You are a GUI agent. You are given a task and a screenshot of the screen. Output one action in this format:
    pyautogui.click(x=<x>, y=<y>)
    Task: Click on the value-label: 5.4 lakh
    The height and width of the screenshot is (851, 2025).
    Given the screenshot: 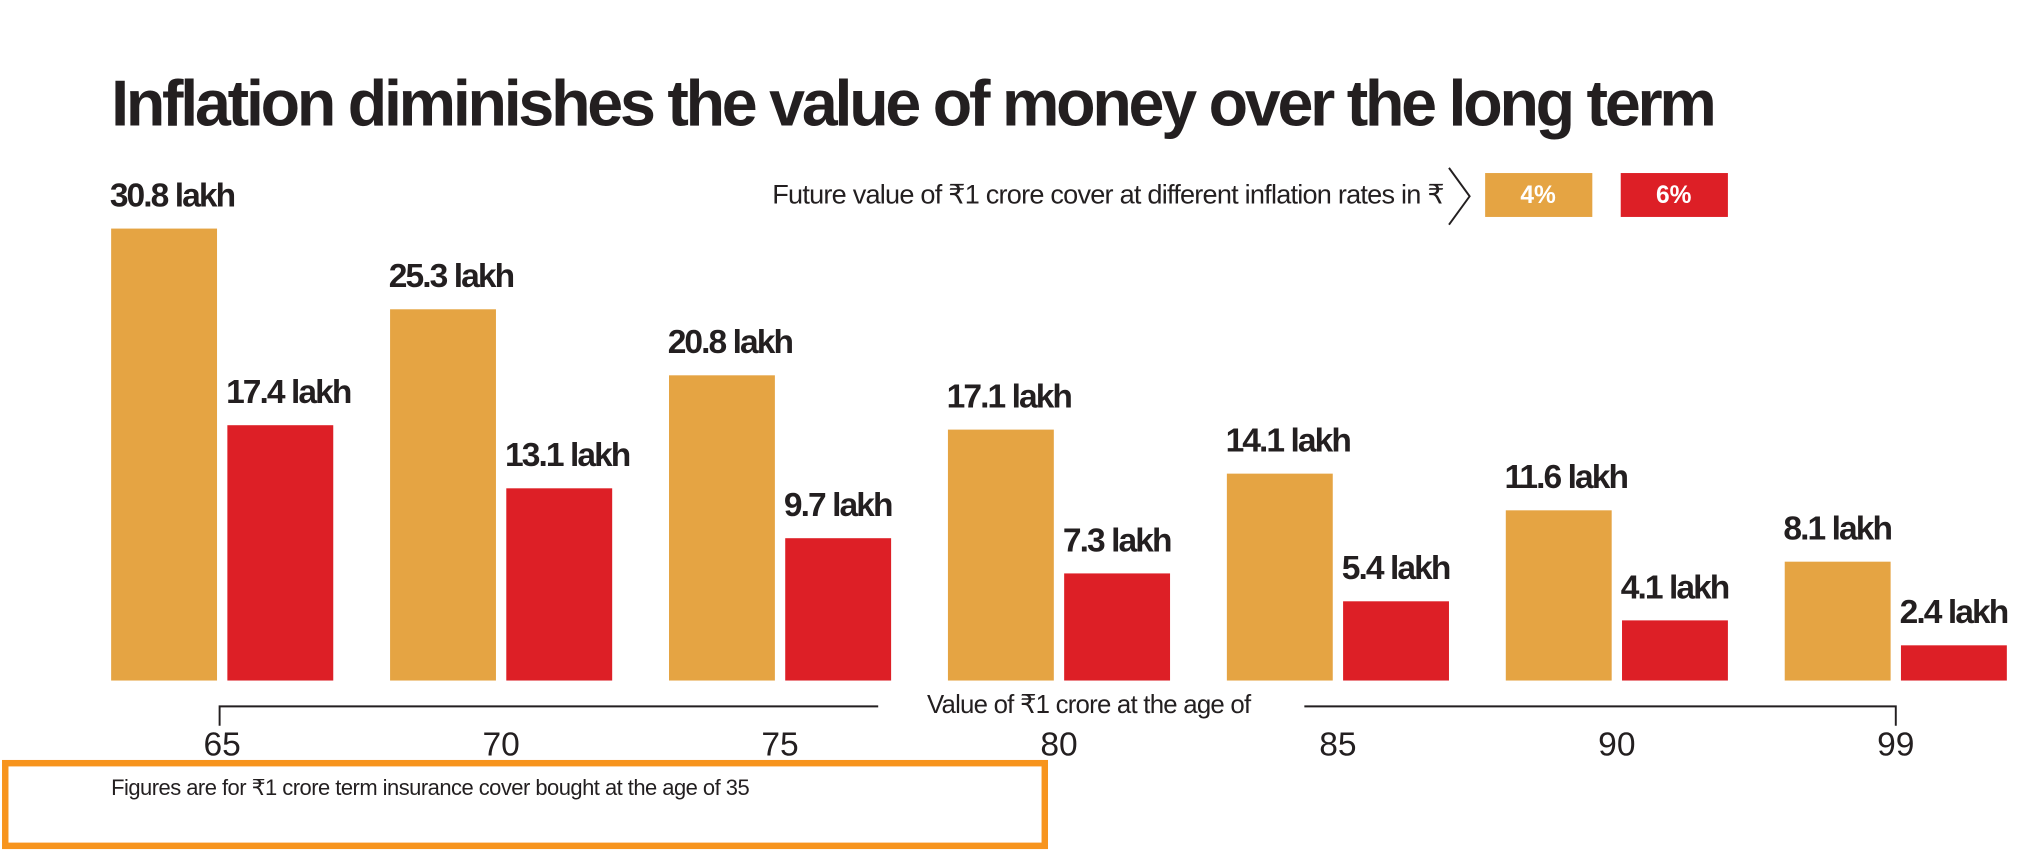 What is the action you would take?
    pyautogui.click(x=1396, y=568)
    